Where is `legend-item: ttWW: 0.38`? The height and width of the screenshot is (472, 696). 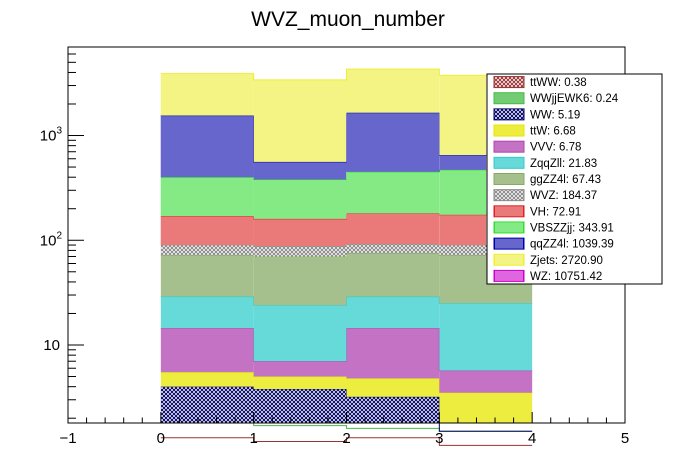
legend-item: ttWW: 0.38 is located at coordinates (540, 82).